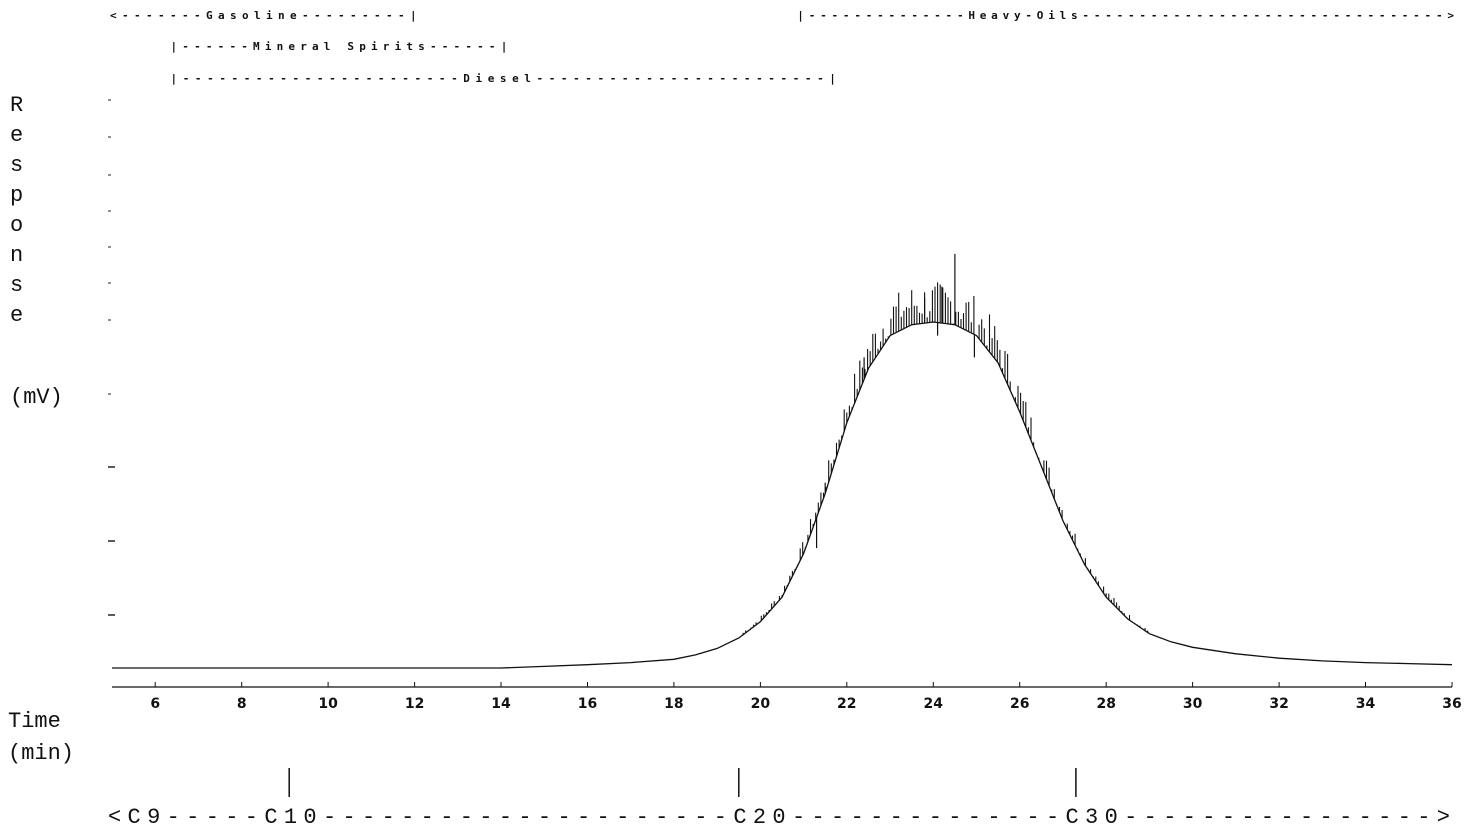 The image size is (1481, 830). I want to click on x-tick-label: 36, so click(1451, 704).